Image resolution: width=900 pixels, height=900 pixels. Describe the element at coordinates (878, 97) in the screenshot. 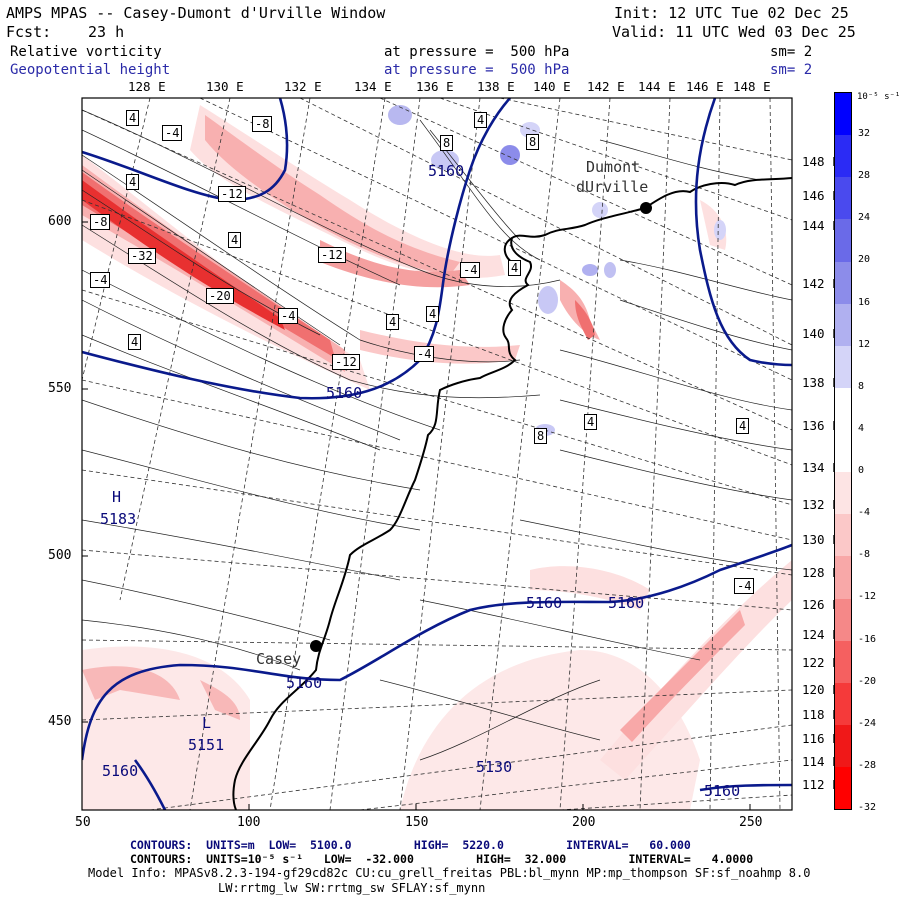

I see `colorbar-units: 10⁻⁵ s⁻¹` at that location.